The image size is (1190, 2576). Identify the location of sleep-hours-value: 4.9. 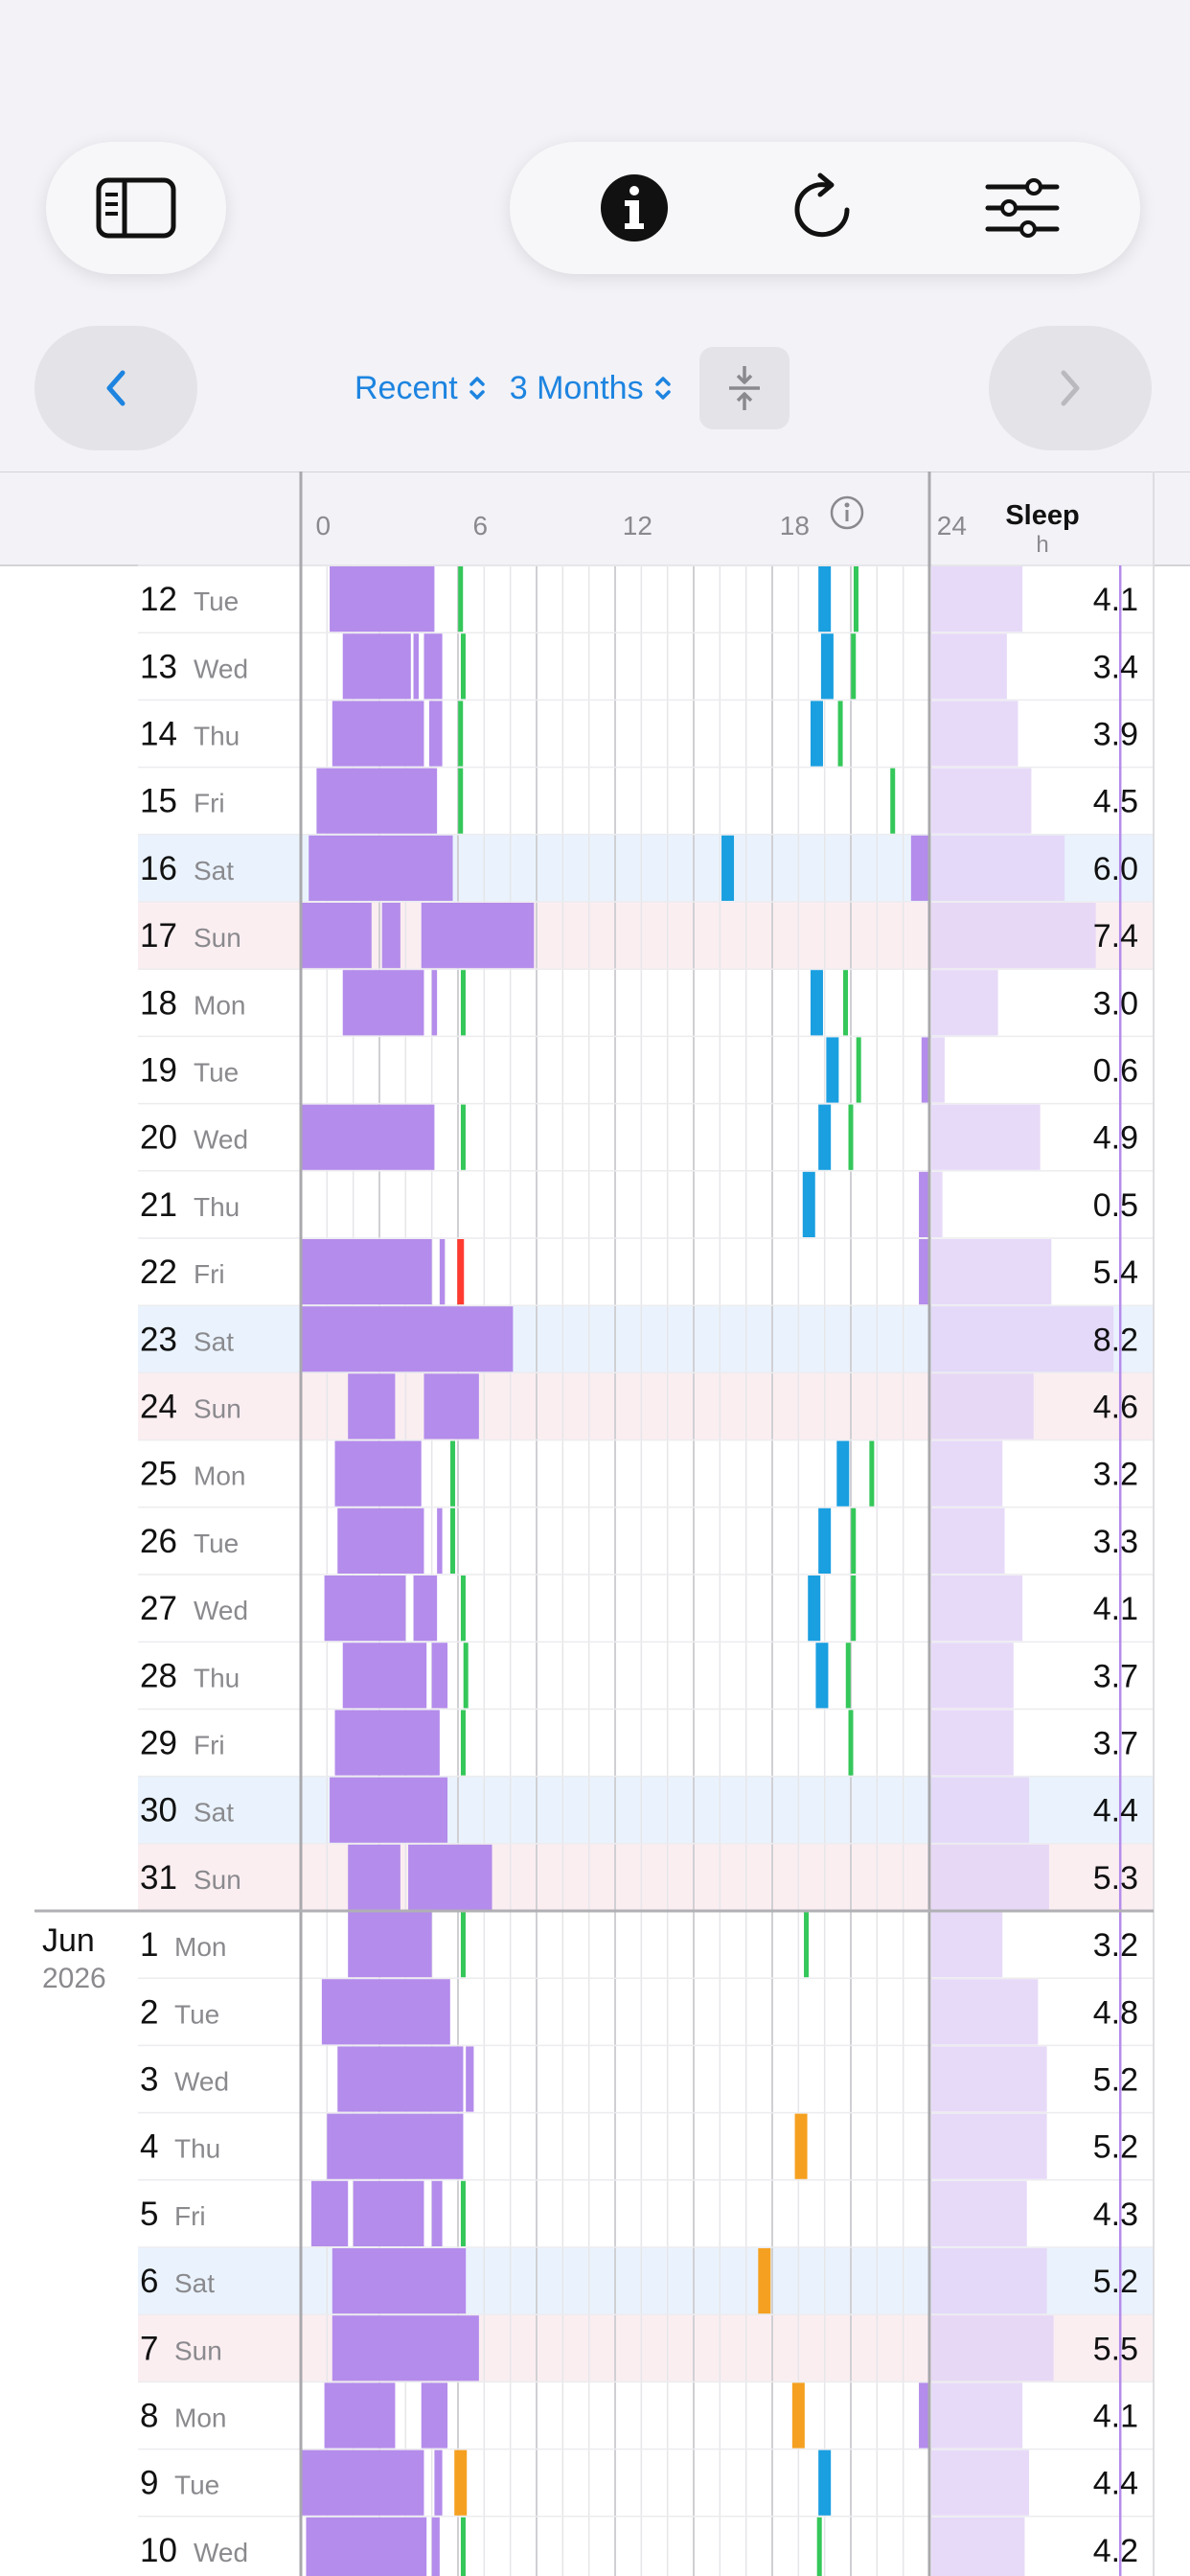
(1115, 1138).